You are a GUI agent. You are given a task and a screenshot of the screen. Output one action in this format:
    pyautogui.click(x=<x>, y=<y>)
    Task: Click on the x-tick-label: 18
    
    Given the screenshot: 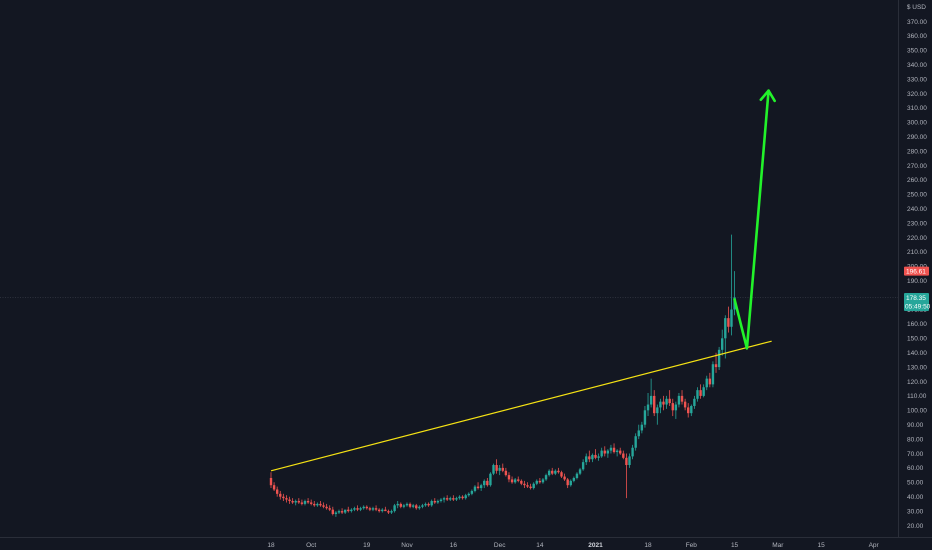 What is the action you would take?
    pyautogui.click(x=271, y=545)
    